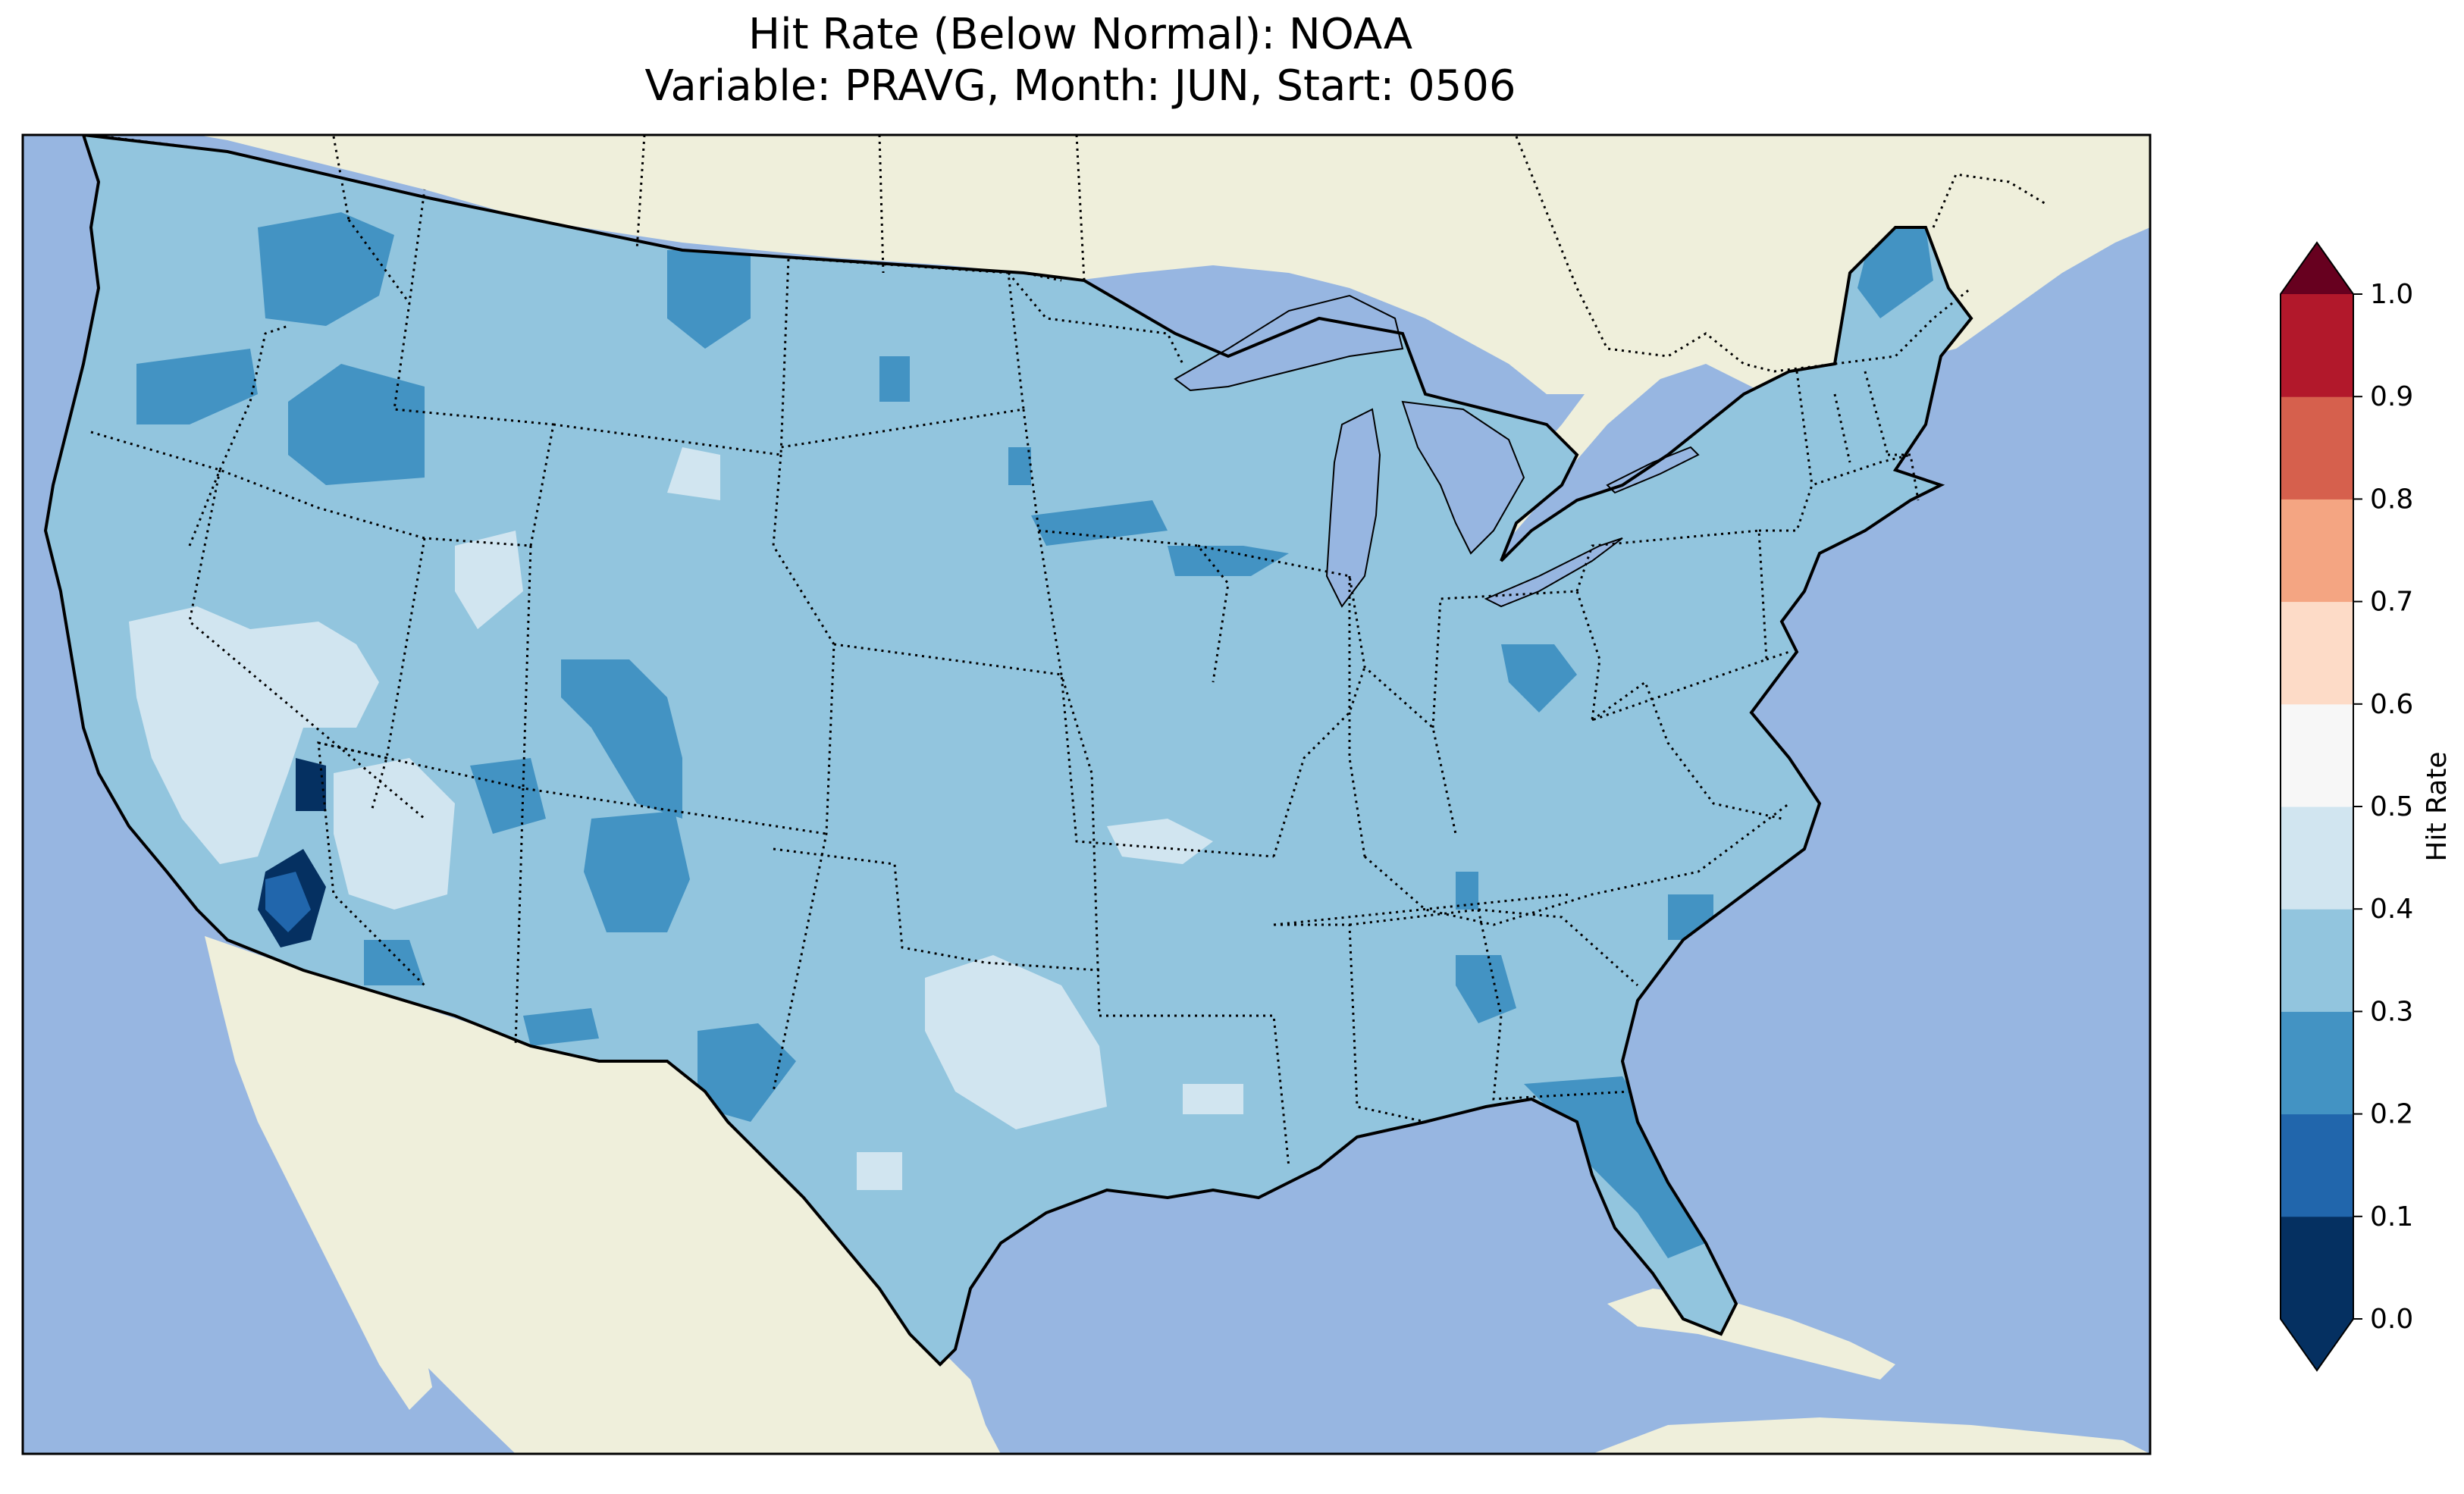 Image resolution: width=2464 pixels, height=1494 pixels. What do you see at coordinates (2391, 294) in the screenshot?
I see `colorbar-tick-label: 1.0` at bounding box center [2391, 294].